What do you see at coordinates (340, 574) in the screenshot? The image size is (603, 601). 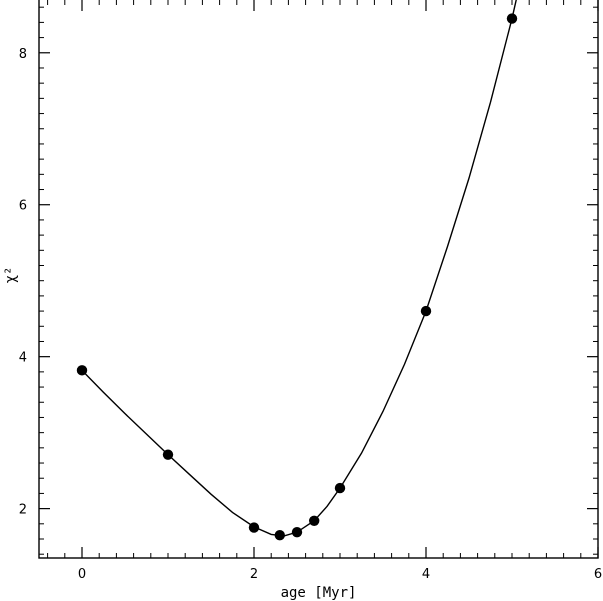 I see `x-tick-labels: 0 2 4 6` at bounding box center [340, 574].